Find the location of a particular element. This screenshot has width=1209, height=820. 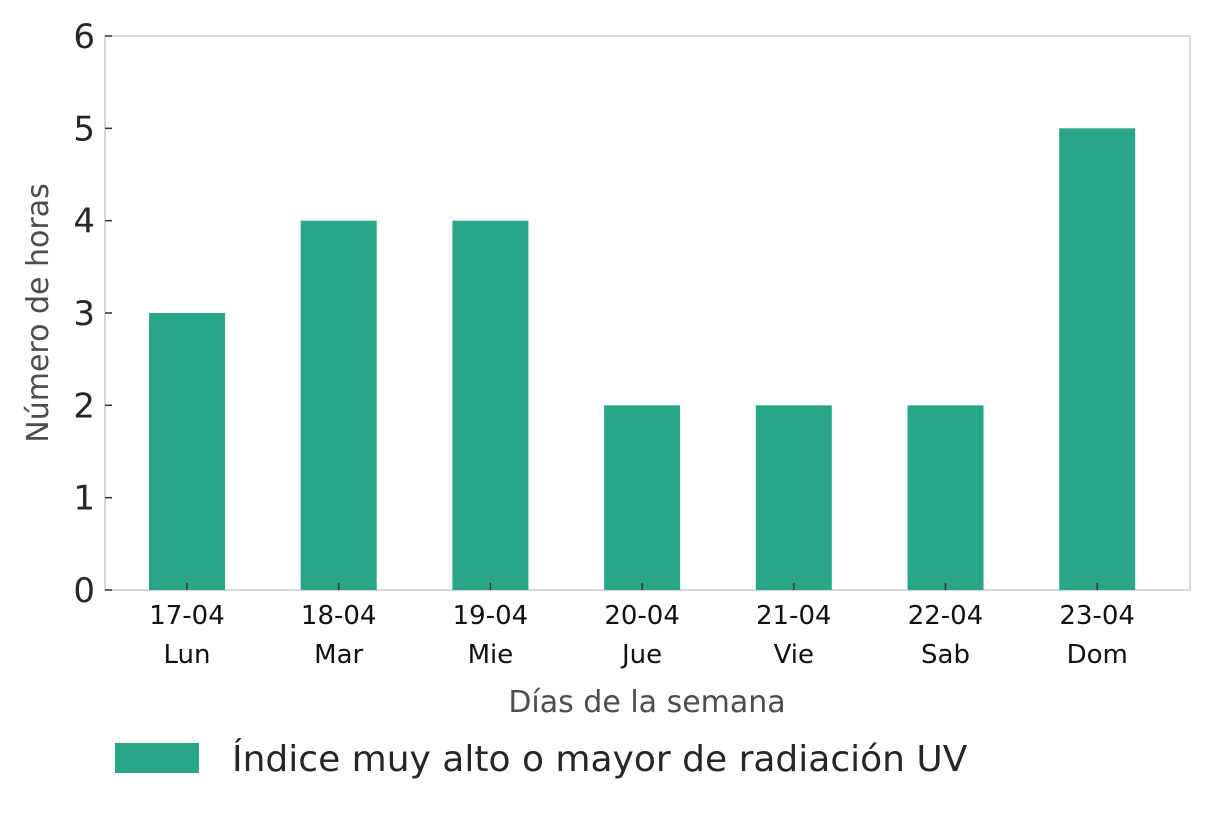

x-tick-day: Lun is located at coordinates (187, 655).